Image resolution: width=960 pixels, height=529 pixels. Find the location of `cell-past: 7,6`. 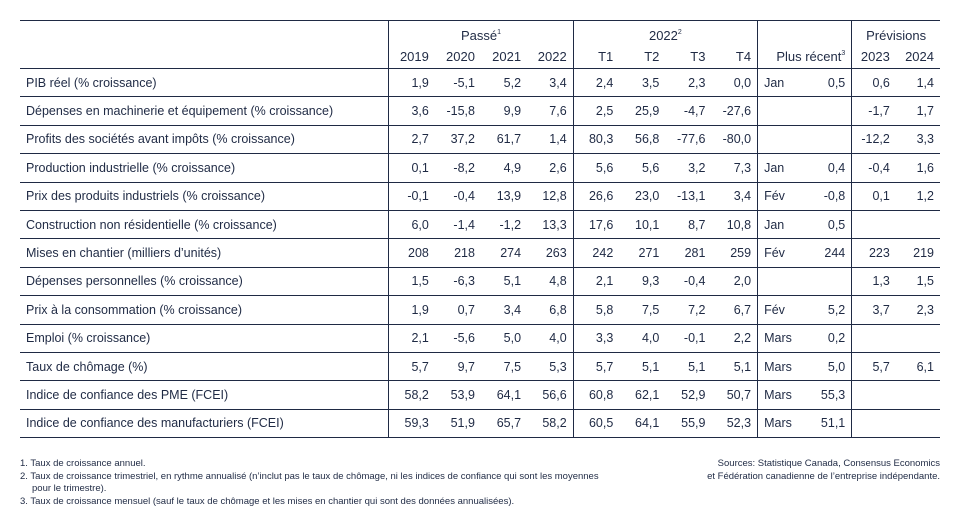

cell-past: 7,6 is located at coordinates (550, 111).